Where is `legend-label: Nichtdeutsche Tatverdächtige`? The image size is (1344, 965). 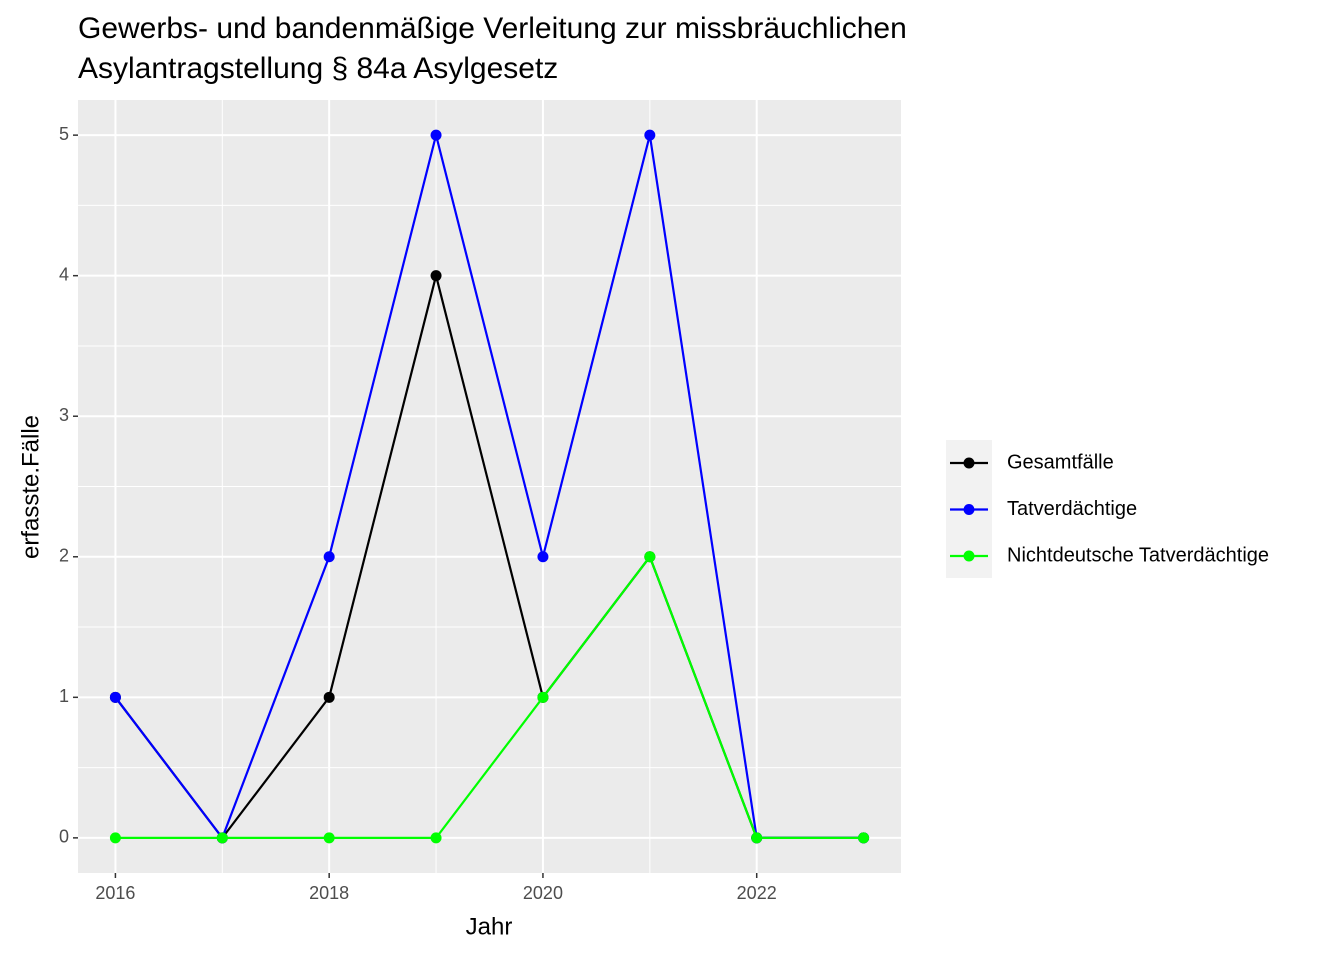 legend-label: Nichtdeutsche Tatverdächtige is located at coordinates (1138, 555).